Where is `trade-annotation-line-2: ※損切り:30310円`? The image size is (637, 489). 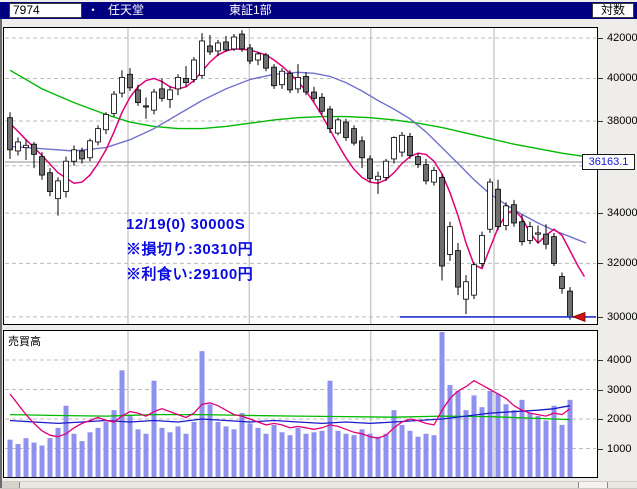 trade-annotation-line-2: ※損切り:30310円 is located at coordinates (190, 249).